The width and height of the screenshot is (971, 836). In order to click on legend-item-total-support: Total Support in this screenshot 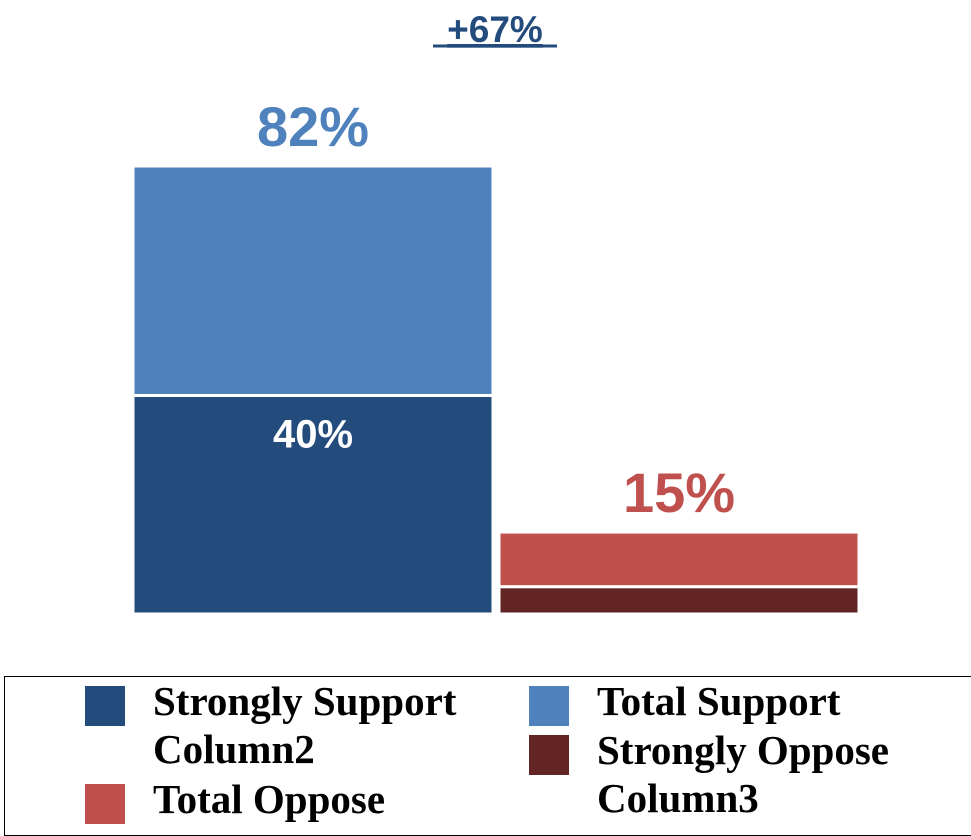, I will do `click(684, 701)`.